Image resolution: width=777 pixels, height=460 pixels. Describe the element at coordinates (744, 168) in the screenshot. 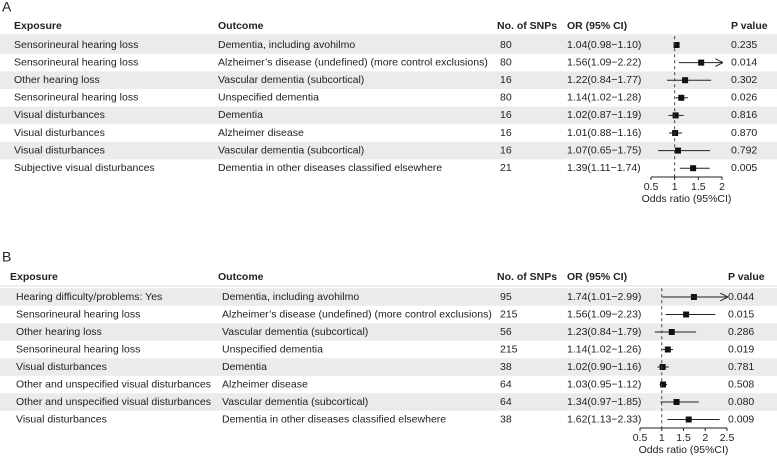

I see `cell-p-values: 0.005` at that location.